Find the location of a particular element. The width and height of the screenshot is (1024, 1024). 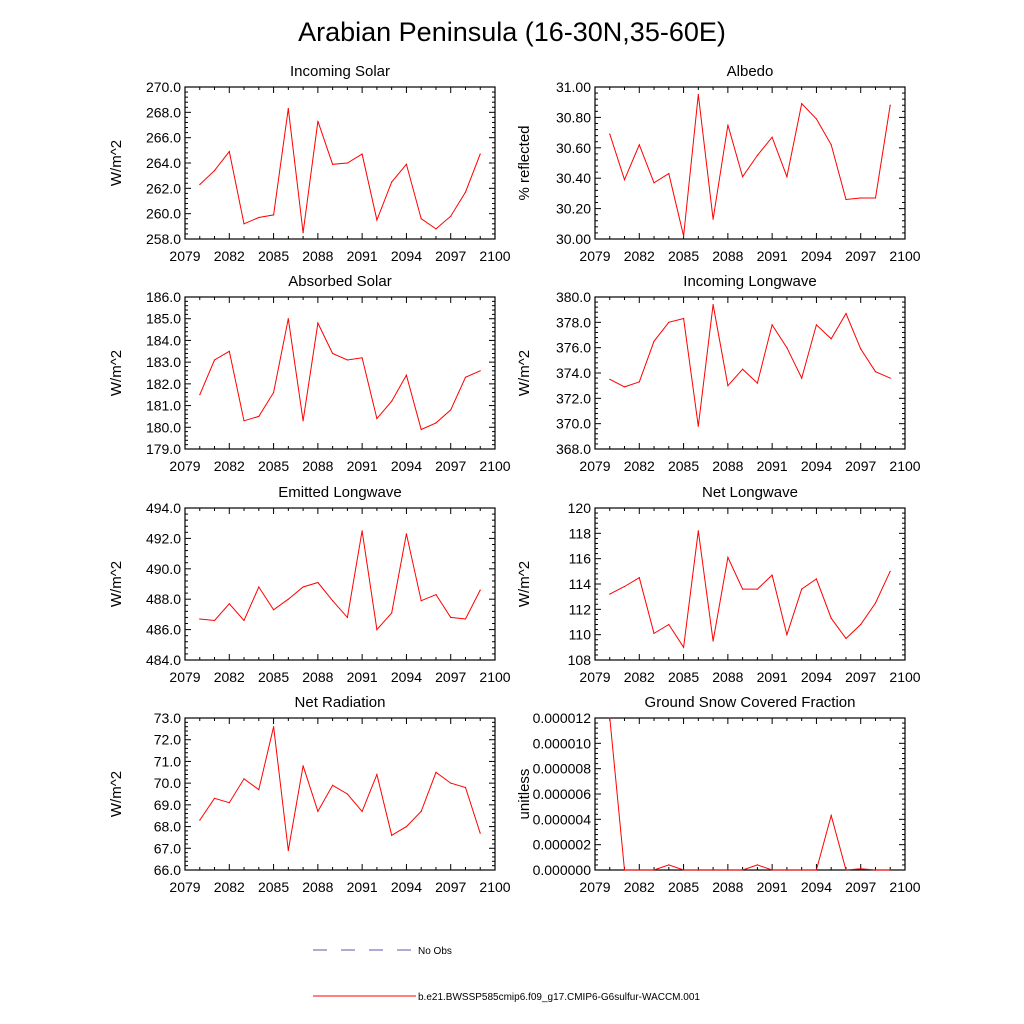

legend-label-no-obs: No Obs is located at coordinates (435, 951).